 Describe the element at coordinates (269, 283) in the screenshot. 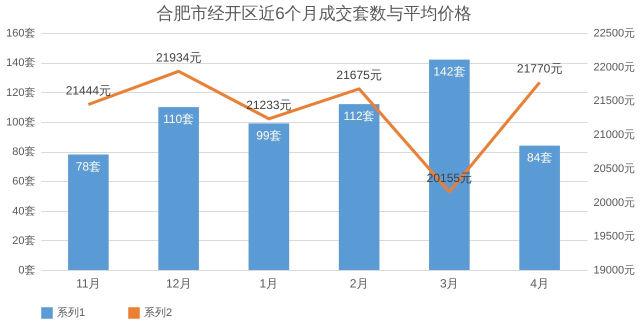

I see `x-tick-label: 1月` at that location.